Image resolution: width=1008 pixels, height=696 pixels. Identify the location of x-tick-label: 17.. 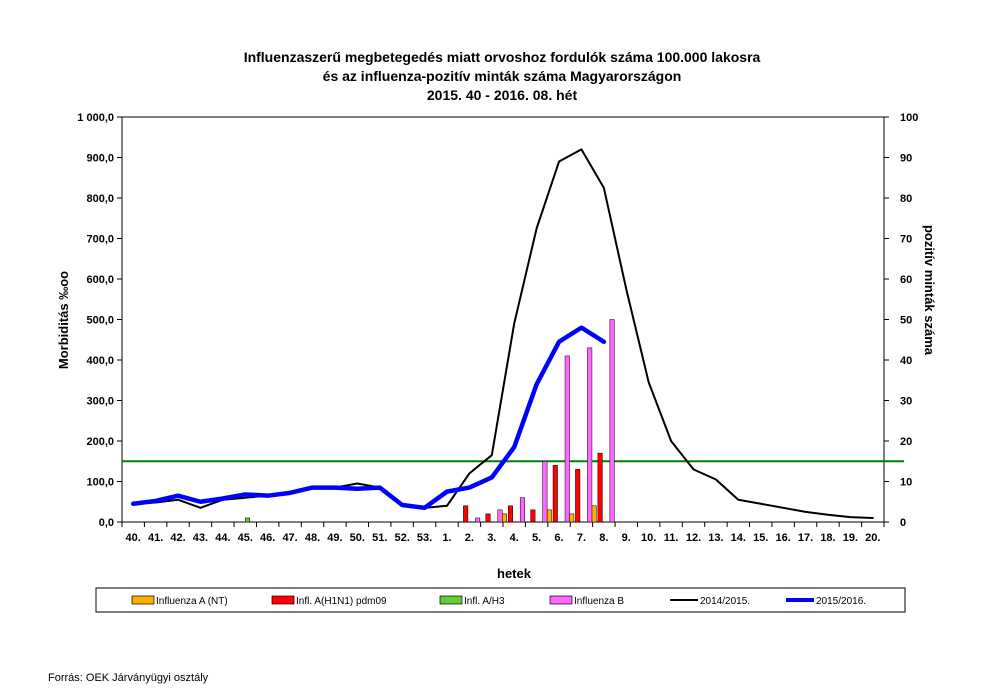
(805, 538).